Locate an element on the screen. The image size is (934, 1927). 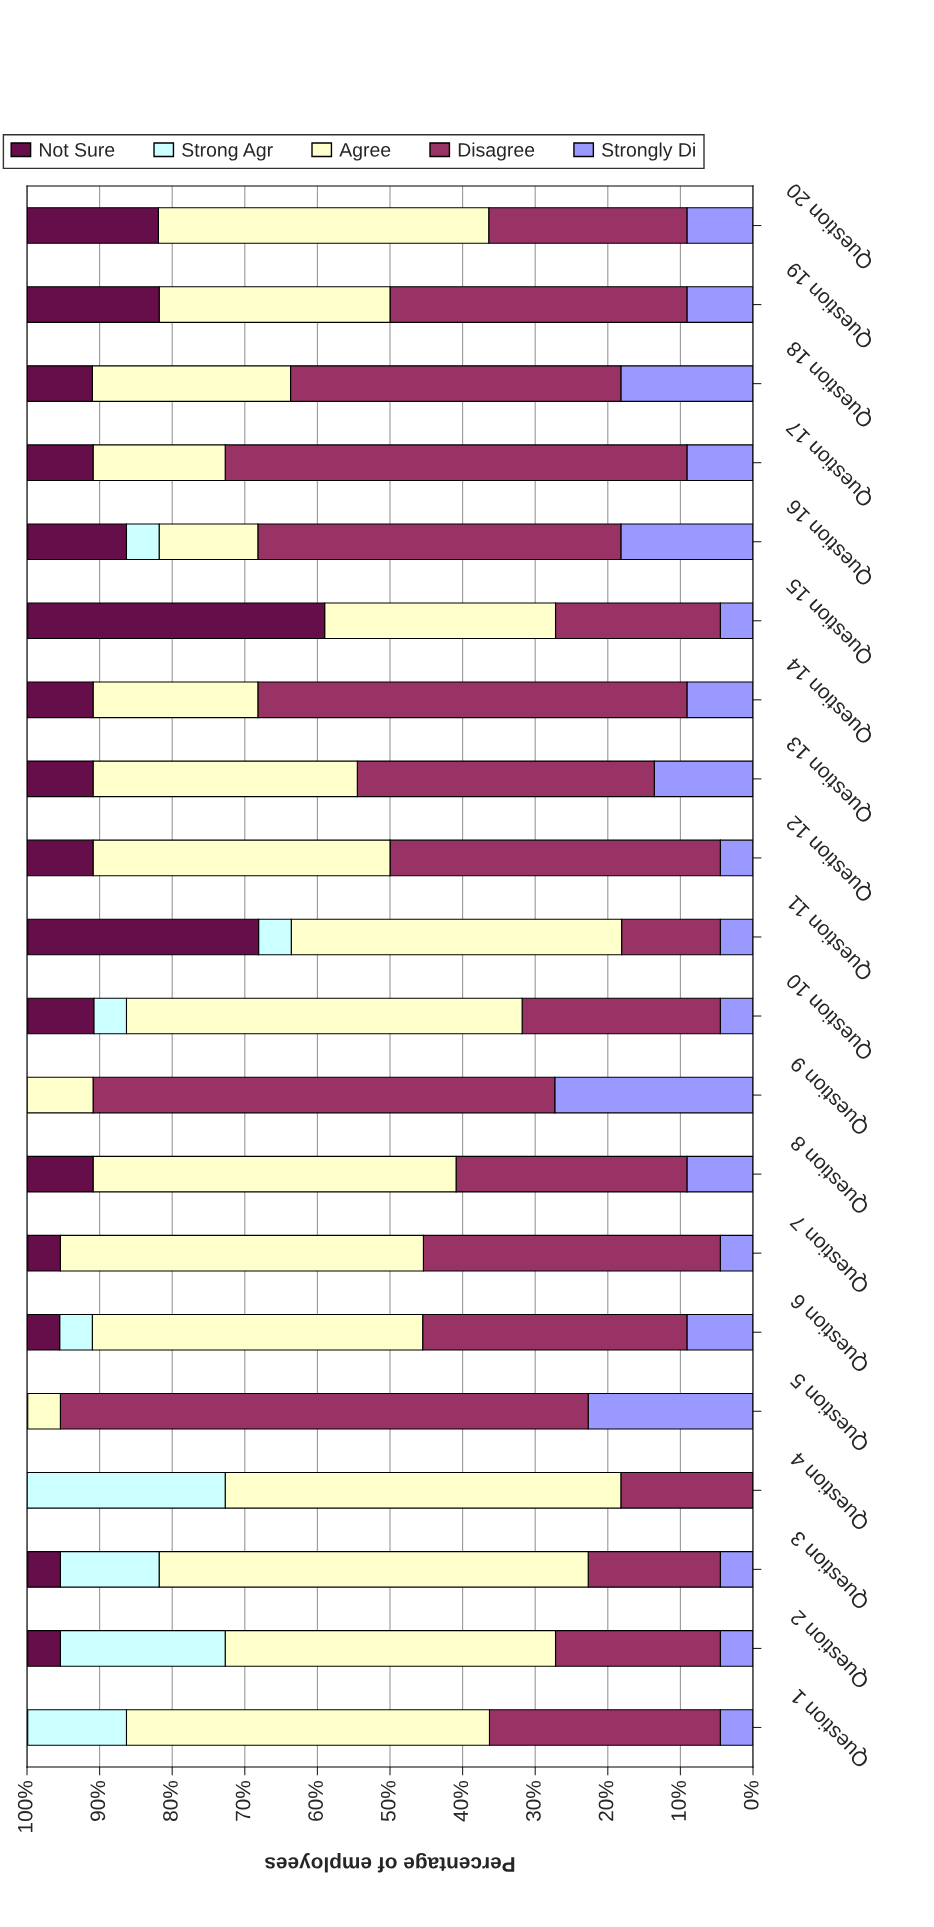
x-tick-label: 100% is located at coordinates (25, 1806).